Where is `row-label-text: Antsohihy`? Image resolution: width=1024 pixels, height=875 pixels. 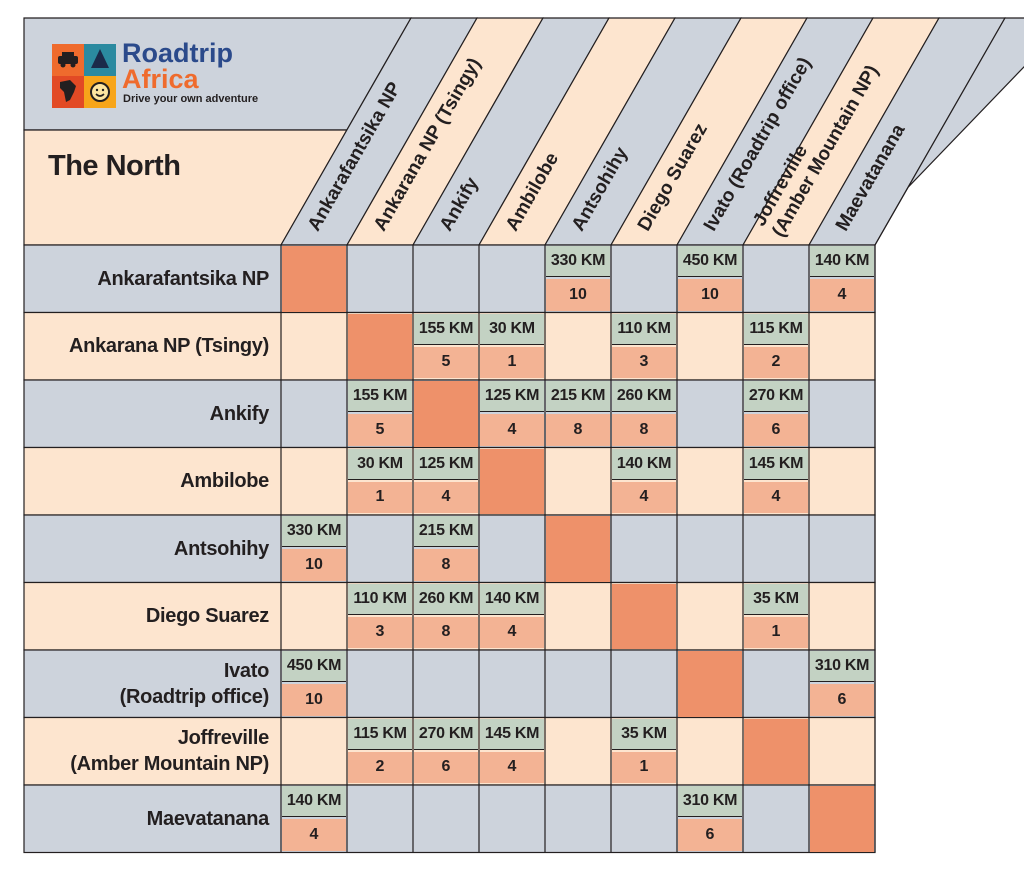
row-label-text: Antsohihy is located at coordinates (221, 548).